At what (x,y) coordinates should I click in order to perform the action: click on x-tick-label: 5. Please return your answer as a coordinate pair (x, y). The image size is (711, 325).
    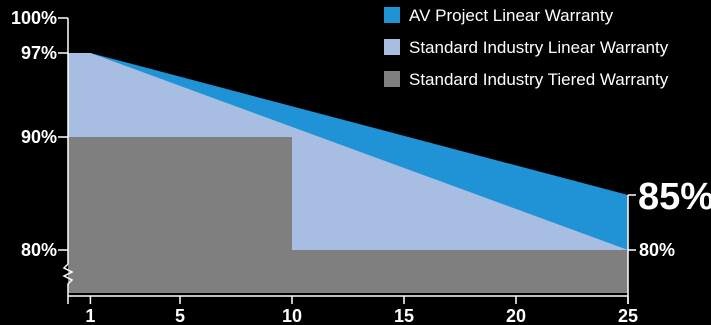
    Looking at the image, I should click on (180, 315).